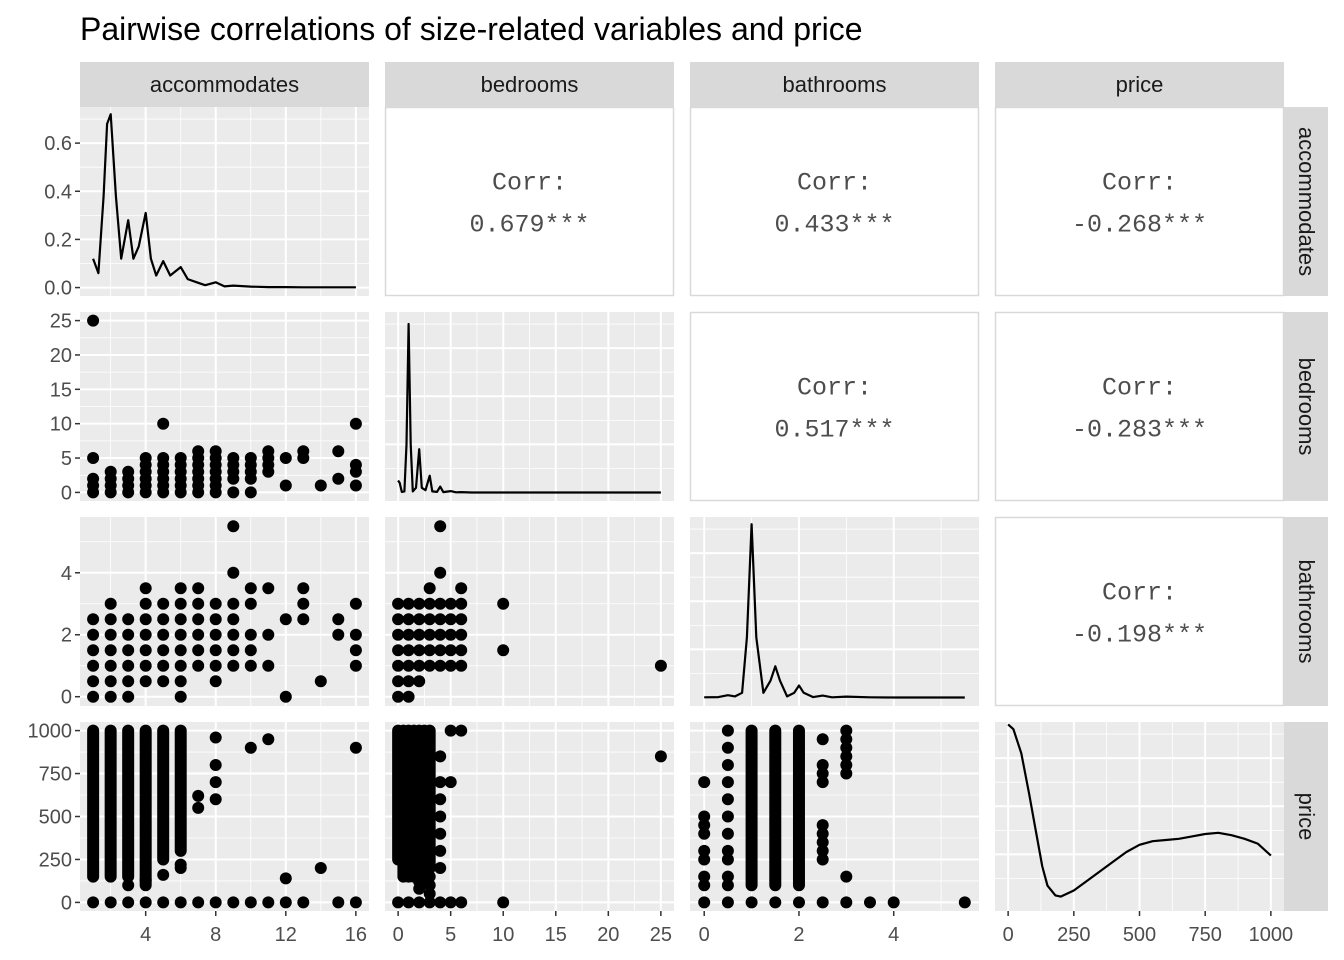 This screenshot has height=960, width=1344. I want to click on x-tick-label-price: 500, so click(1139, 935).